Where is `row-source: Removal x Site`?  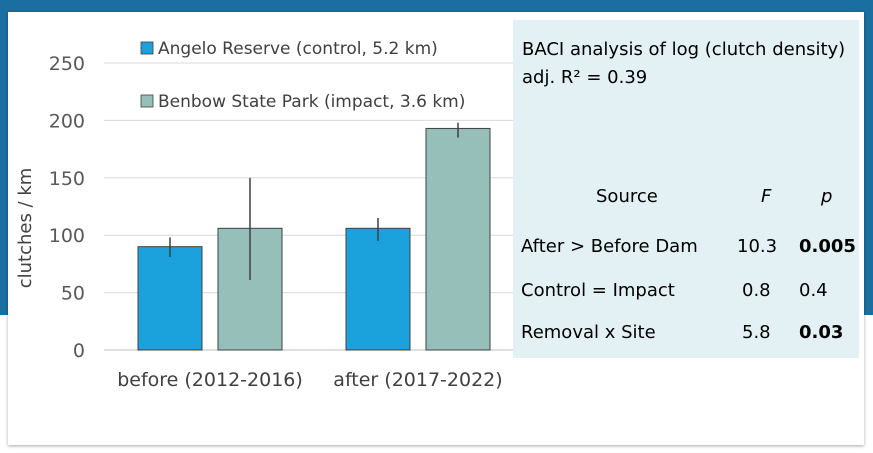
row-source: Removal x Site is located at coordinates (588, 332).